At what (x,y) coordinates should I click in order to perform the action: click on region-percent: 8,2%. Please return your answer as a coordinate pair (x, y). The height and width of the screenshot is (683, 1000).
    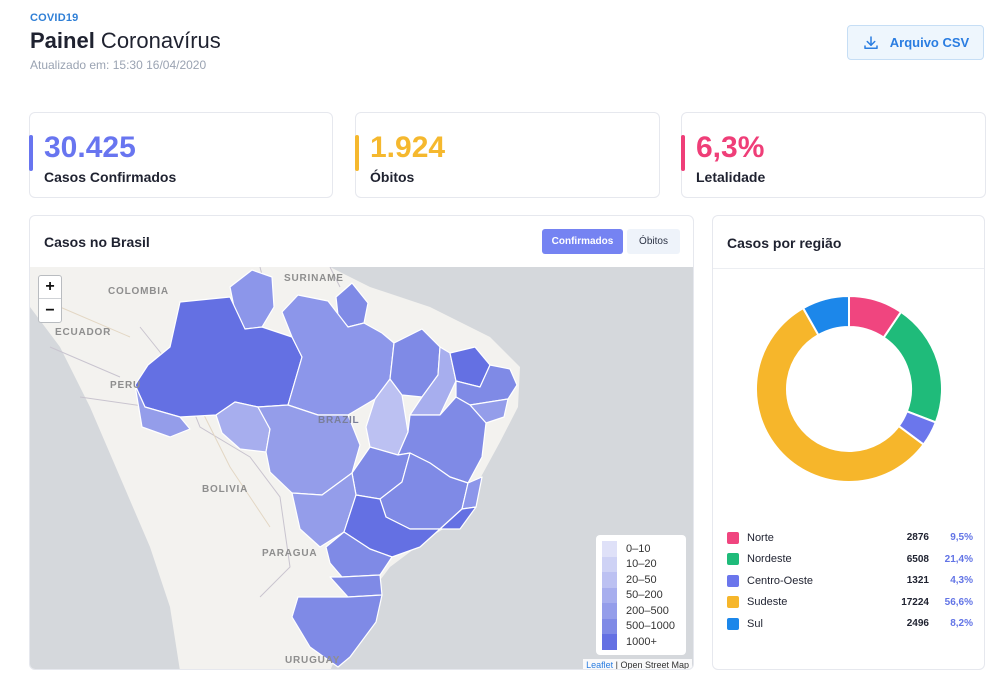
    Looking at the image, I should click on (961, 624).